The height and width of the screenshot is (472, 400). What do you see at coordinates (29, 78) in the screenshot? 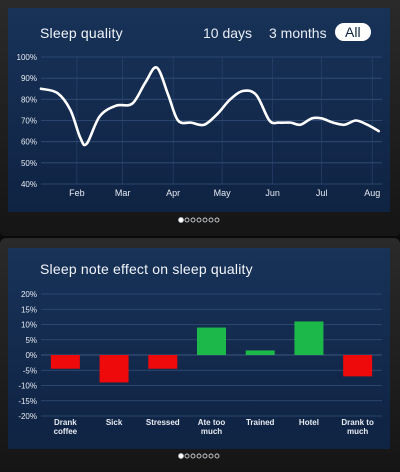
I see `line-chart-y-tick-label: 90%` at bounding box center [29, 78].